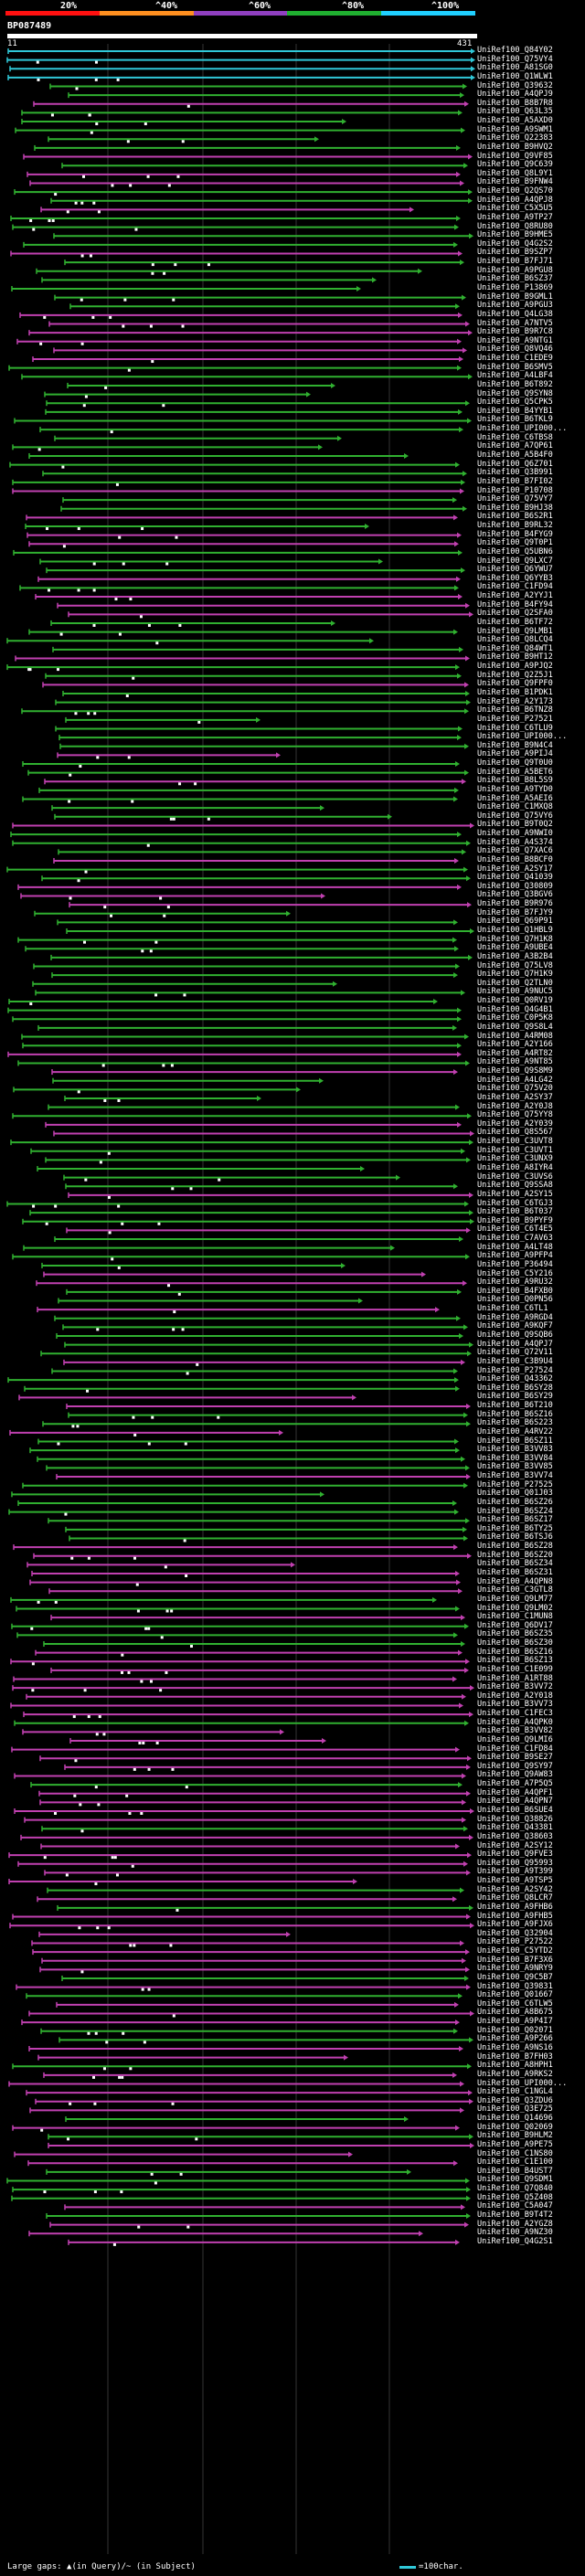 The height and width of the screenshot is (2576, 585). What do you see at coordinates (515, 393) in the screenshot?
I see `hit-name: UniRef100_Q9SYN8` at bounding box center [515, 393].